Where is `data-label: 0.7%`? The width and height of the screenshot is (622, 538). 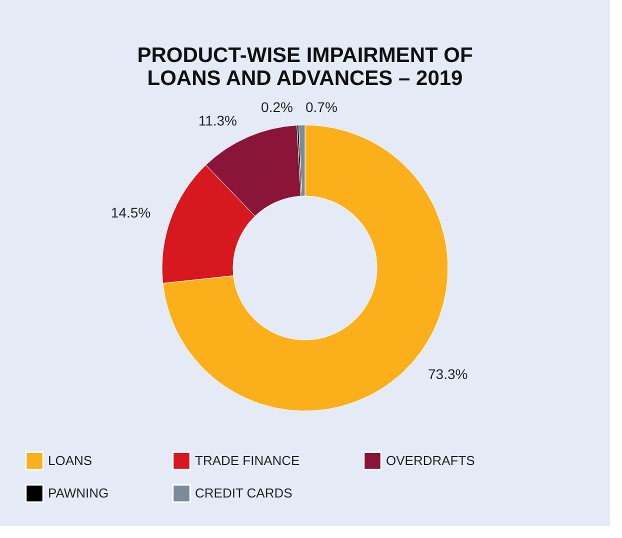
data-label: 0.7% is located at coordinates (321, 107).